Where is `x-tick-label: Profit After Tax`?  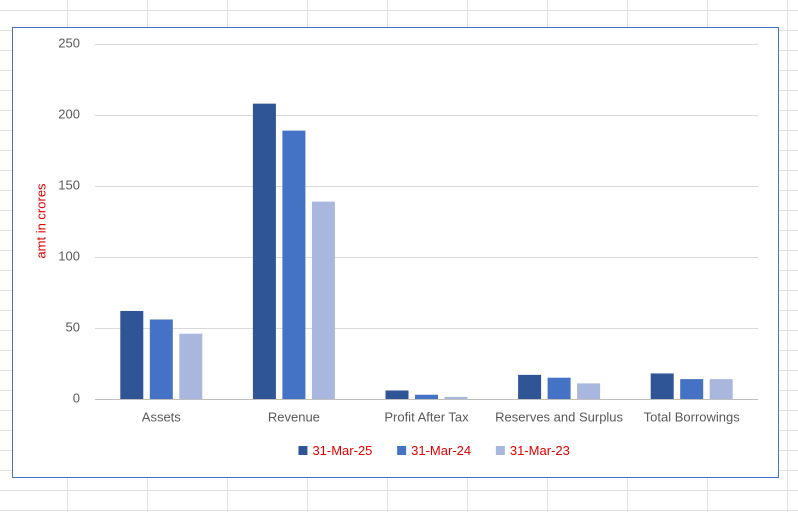
x-tick-label: Profit After Tax is located at coordinates (426, 416).